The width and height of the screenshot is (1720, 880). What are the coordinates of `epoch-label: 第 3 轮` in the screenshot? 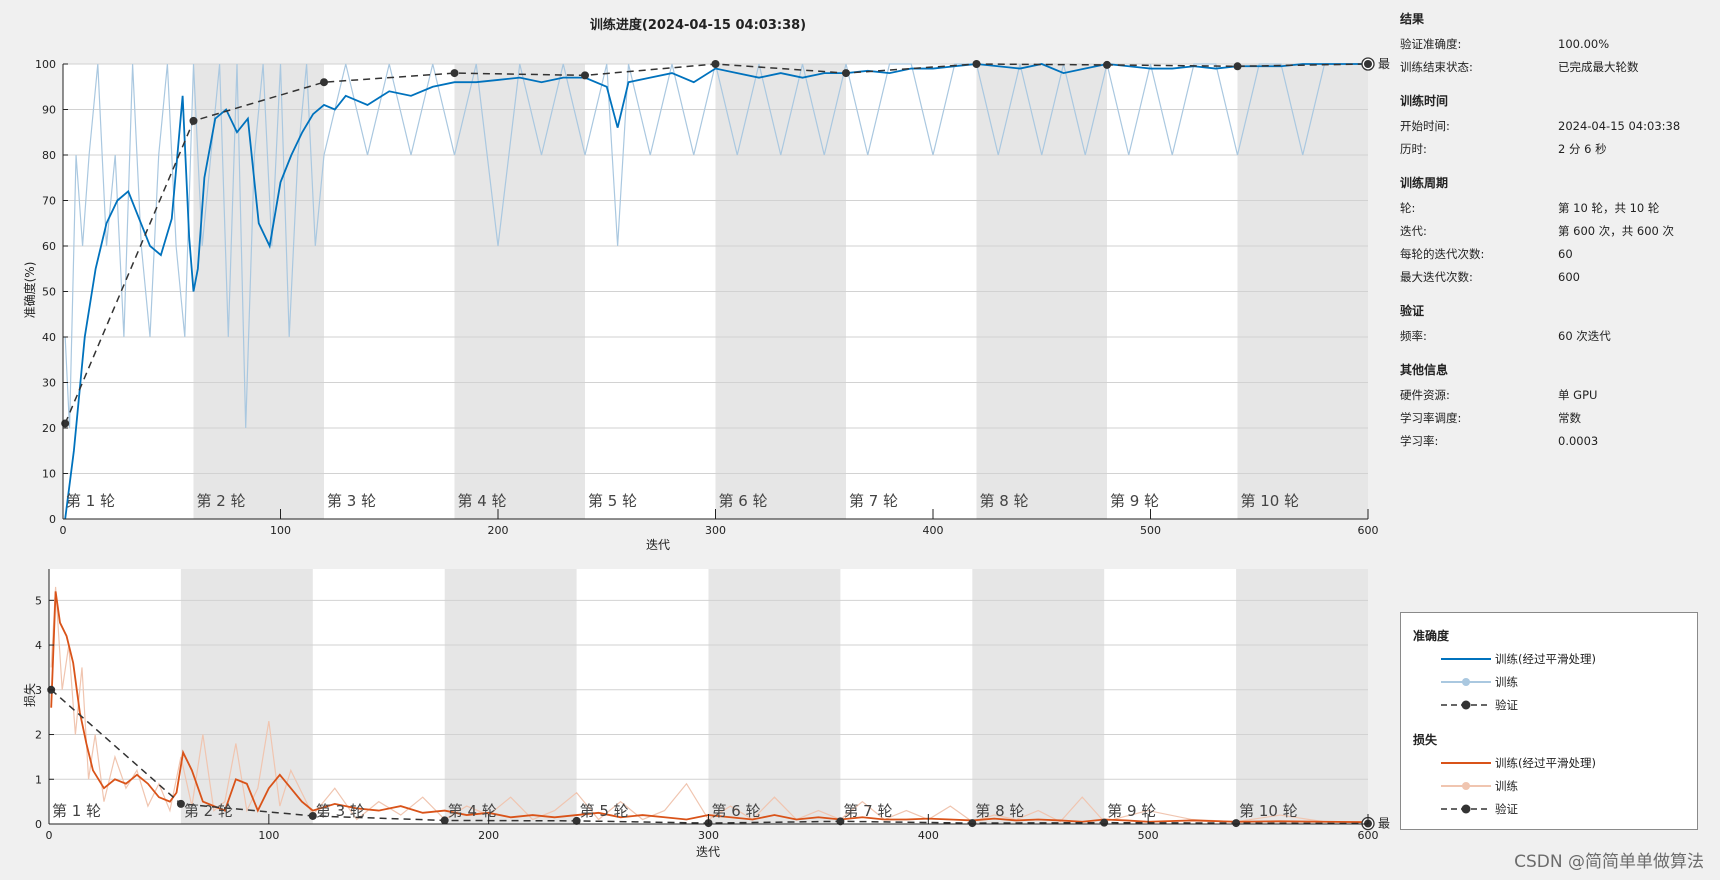 It's located at (351, 501).